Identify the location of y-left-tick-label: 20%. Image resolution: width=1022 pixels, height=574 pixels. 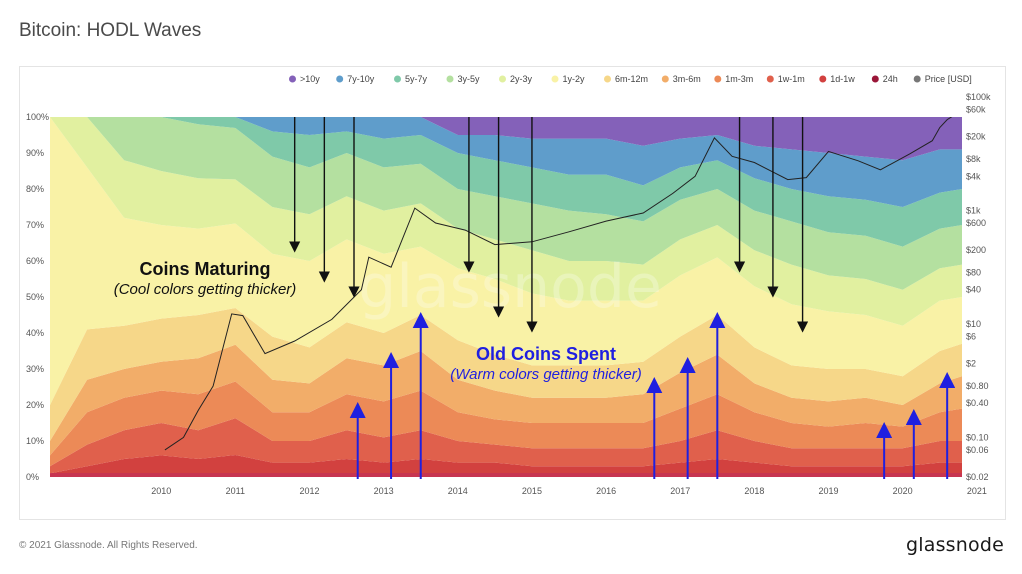
(35, 405).